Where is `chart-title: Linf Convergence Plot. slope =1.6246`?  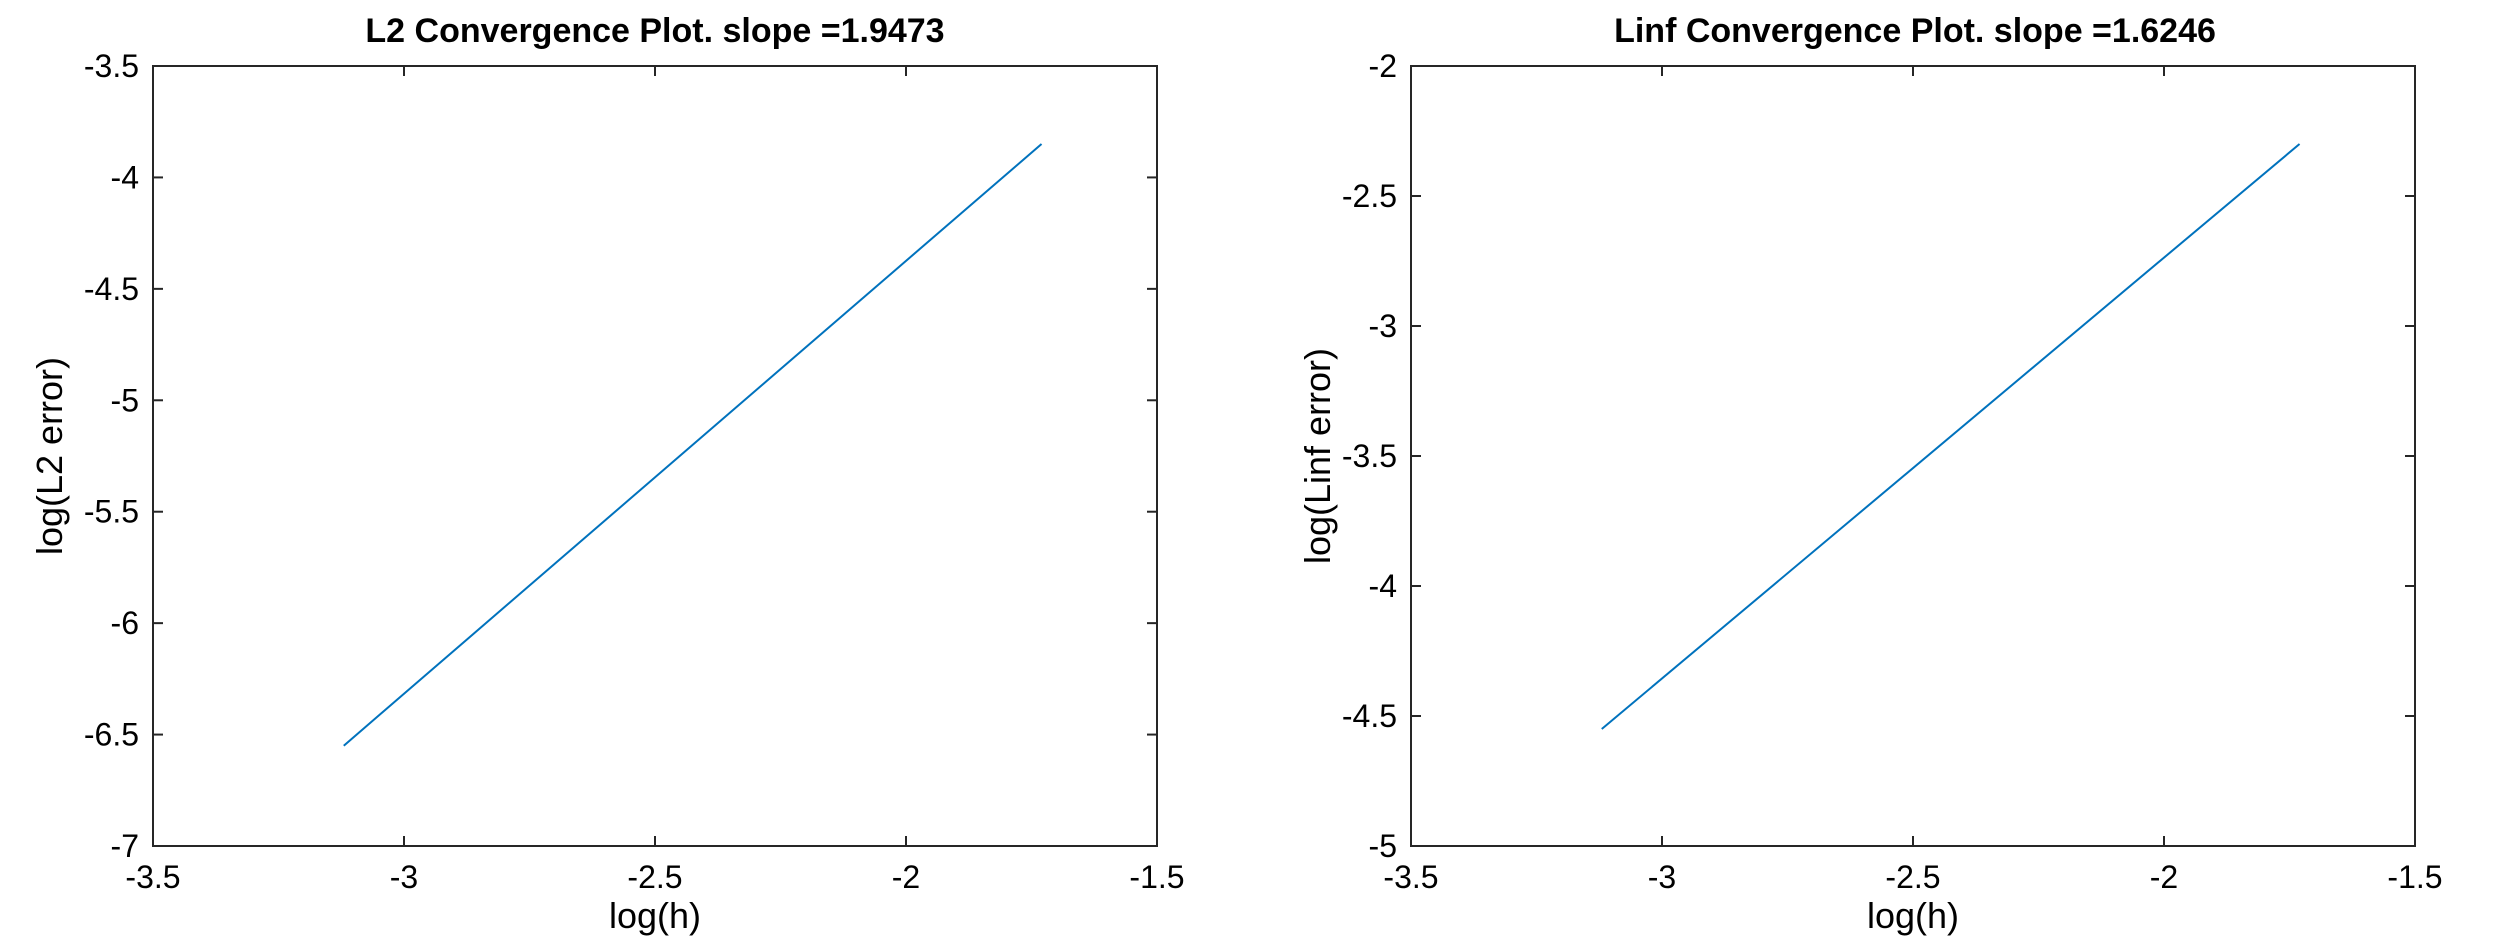 chart-title: Linf Convergence Plot. slope =1.6246 is located at coordinates (1915, 31).